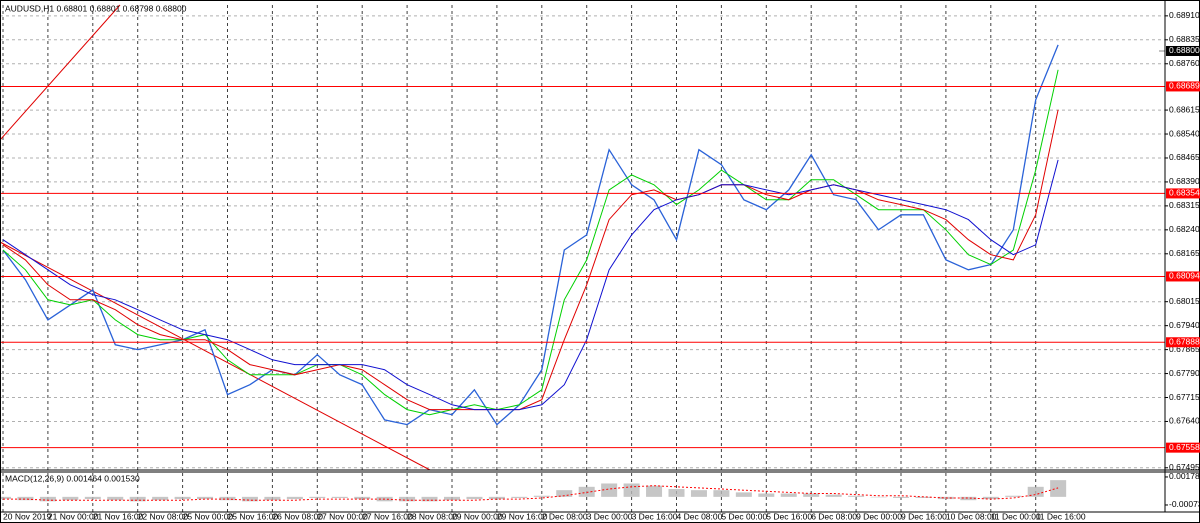 Image resolution: width=1200 pixels, height=523 pixels. I want to click on y-tick-label: 0.68615, so click(1184, 109).